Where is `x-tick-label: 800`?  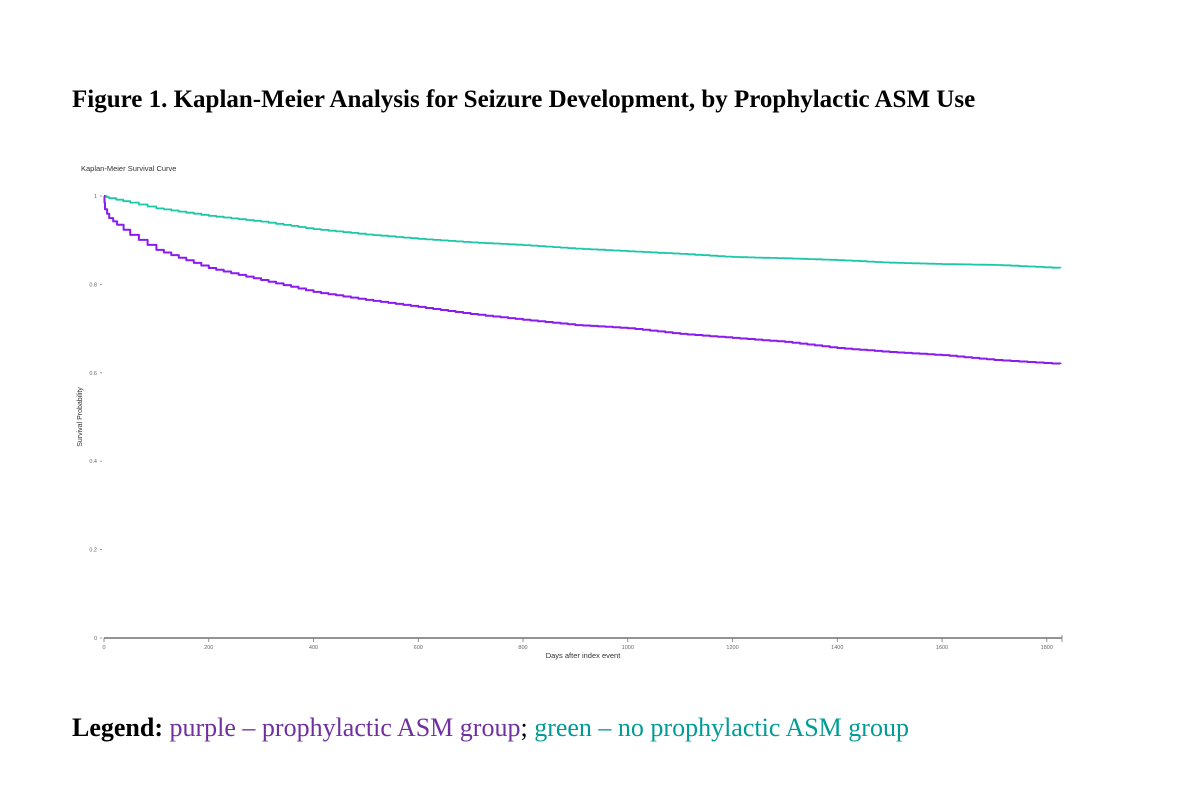 x-tick-label: 800 is located at coordinates (522, 648).